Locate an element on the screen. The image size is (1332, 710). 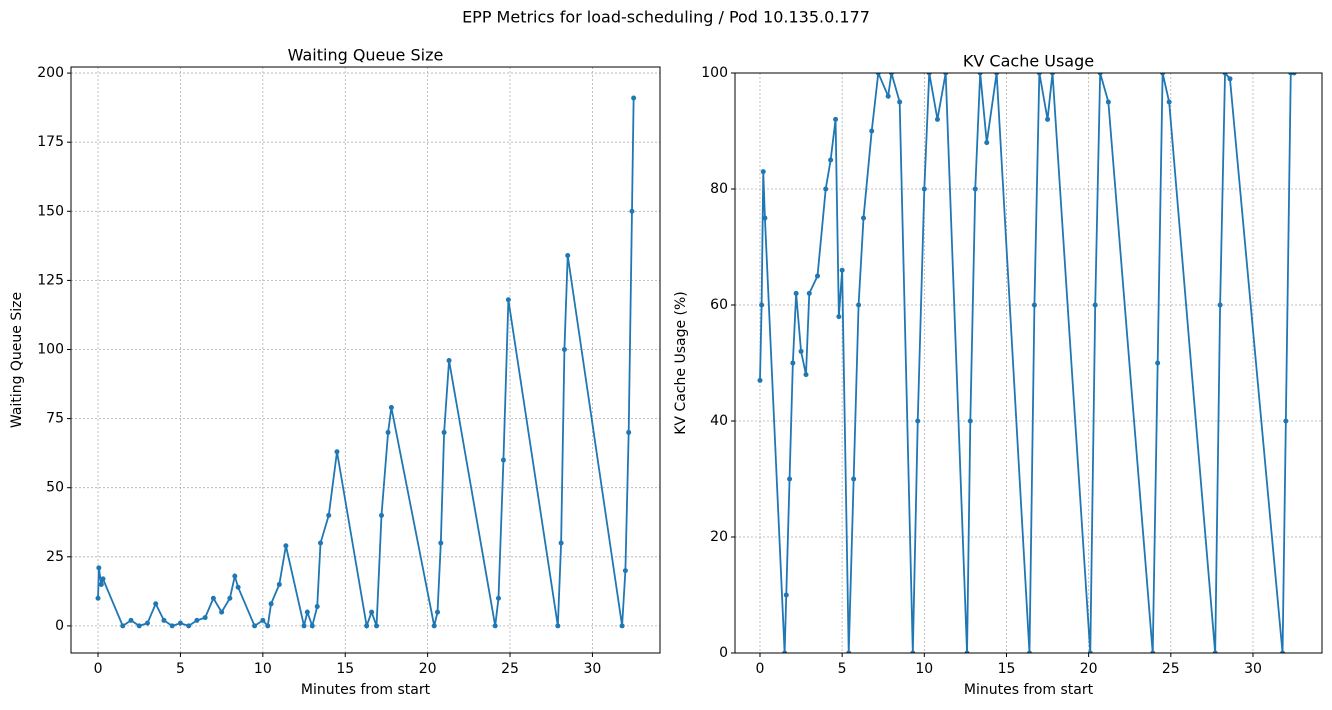
x-tick-label: 5 is located at coordinates (842, 669).